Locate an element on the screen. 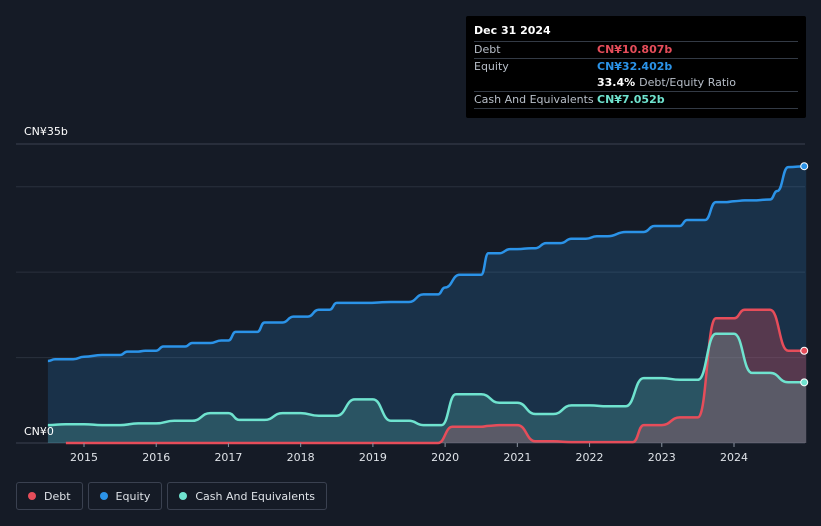 This screenshot has width=821, height=526. x-tick-label-2020: 2020 is located at coordinates (445, 457).